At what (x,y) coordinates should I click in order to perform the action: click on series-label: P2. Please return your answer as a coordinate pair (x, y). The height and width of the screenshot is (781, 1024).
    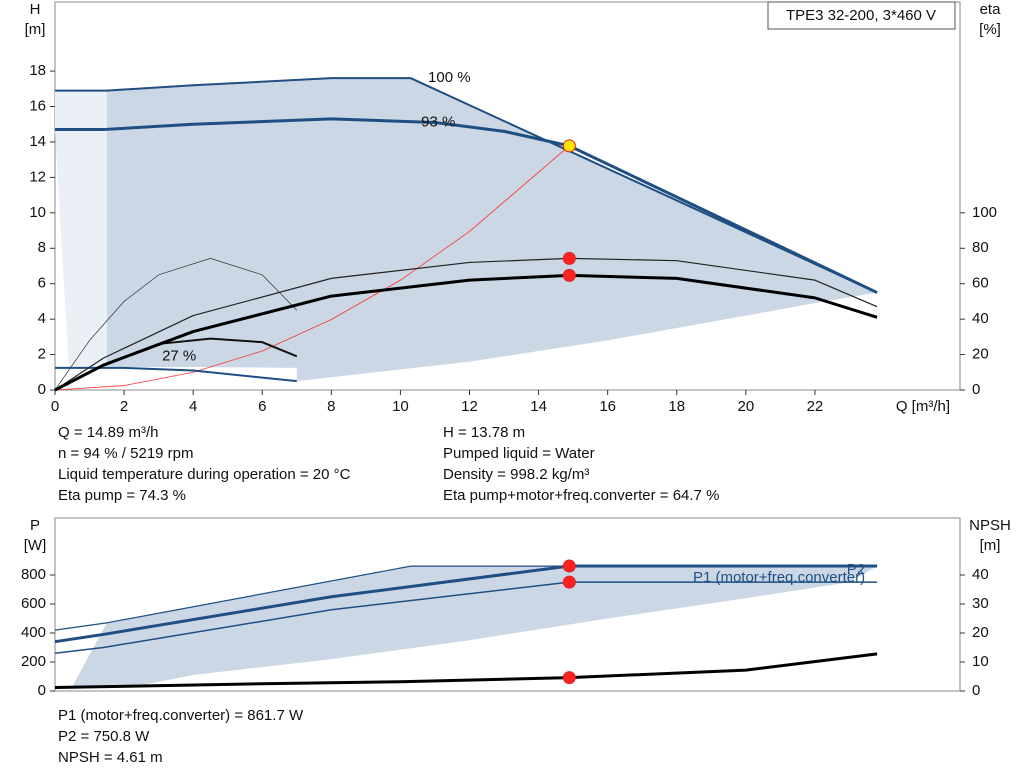
    Looking at the image, I should click on (856, 569).